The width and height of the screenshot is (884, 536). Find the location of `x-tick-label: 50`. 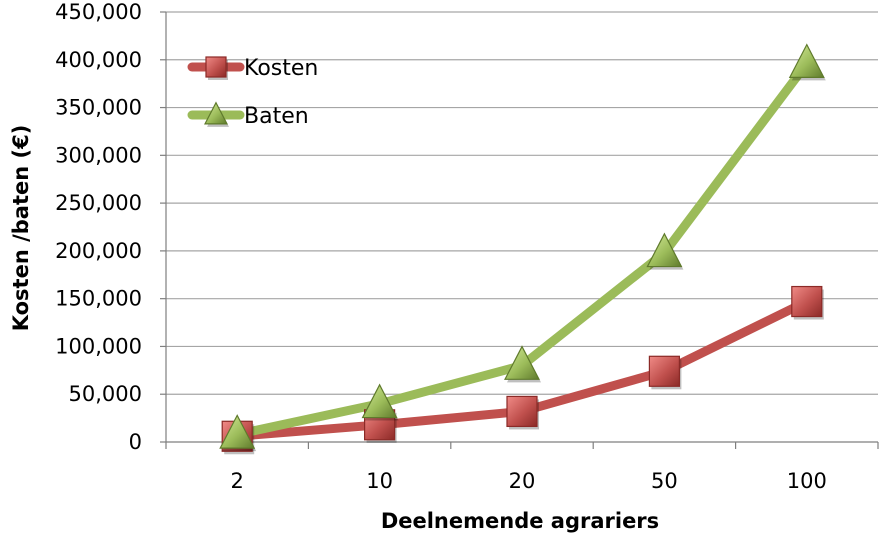

x-tick-label: 50 is located at coordinates (664, 481).